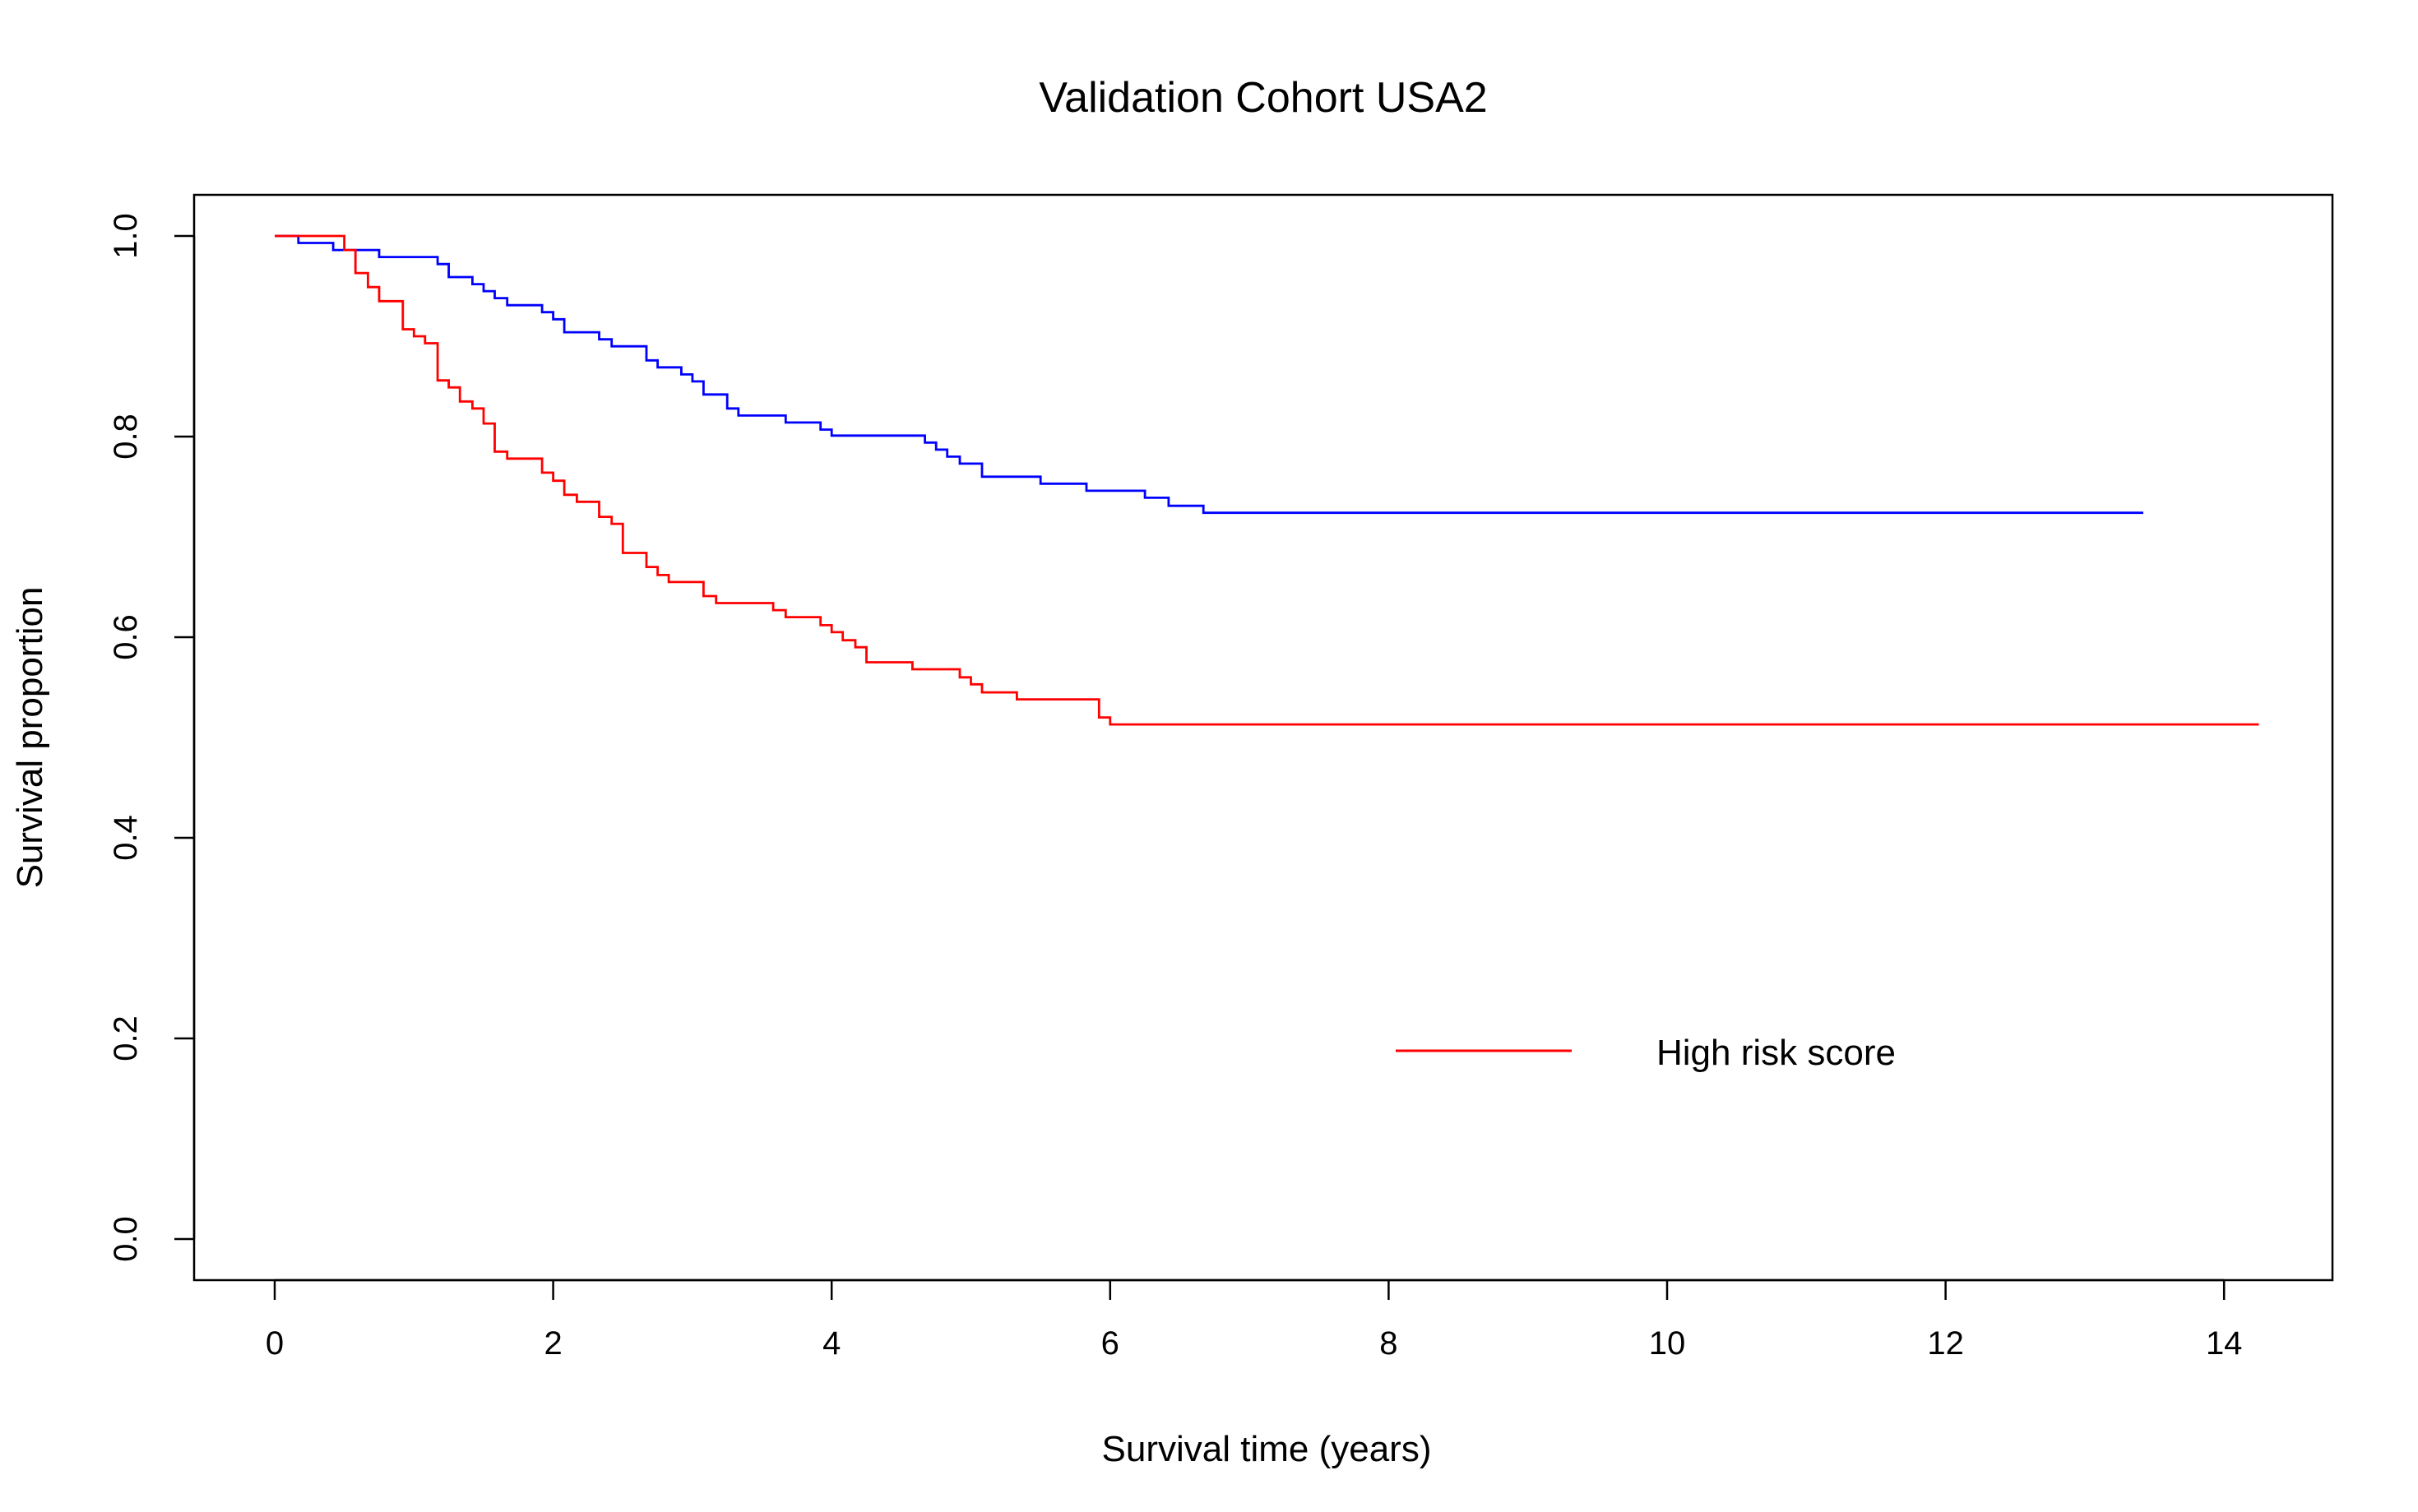 Image resolution: width=2418 pixels, height=1512 pixels. I want to click on x-tick-label: 4, so click(831, 1343).